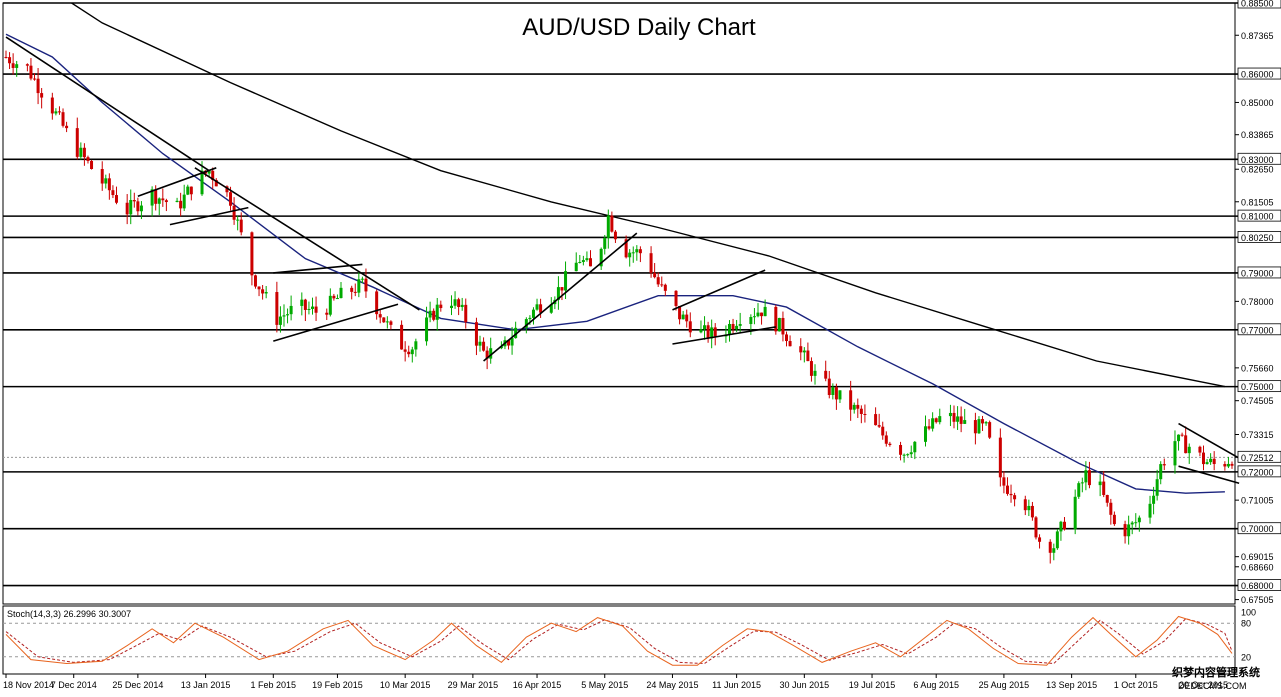  What do you see at coordinates (405, 685) in the screenshot?
I see `date-tick-label-6: 10 Mar 2015` at bounding box center [405, 685].